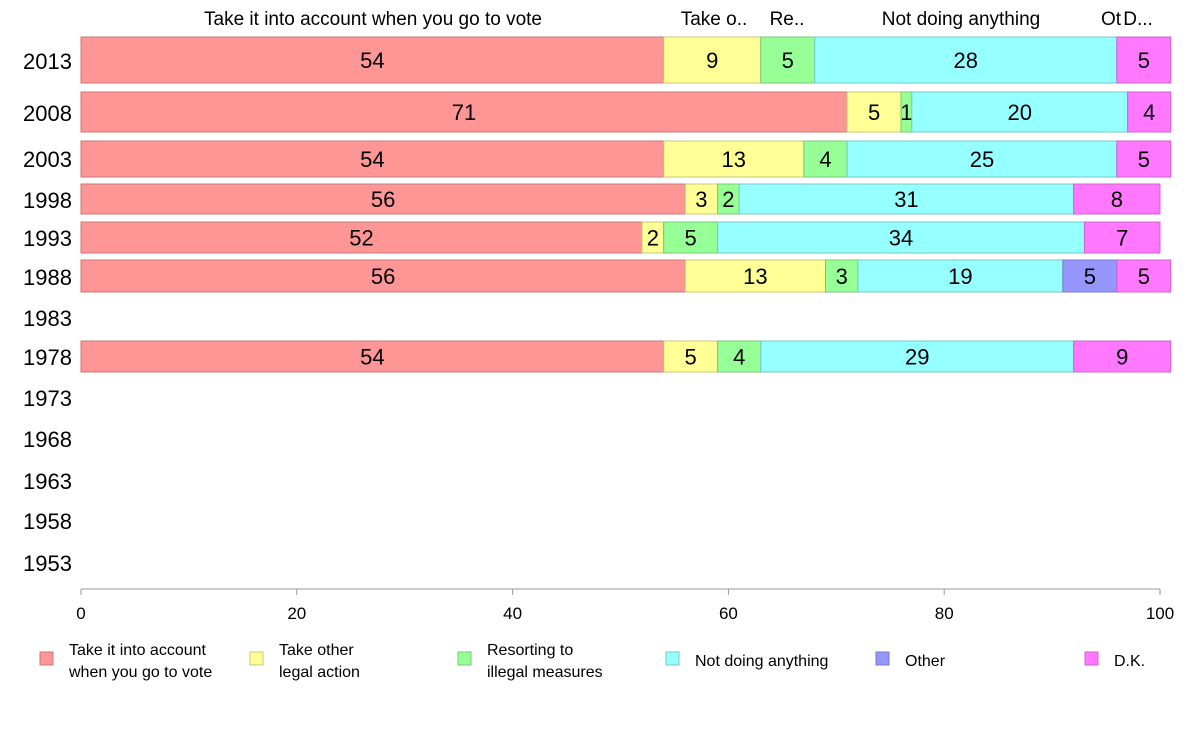 Image resolution: width=1188 pixels, height=736 pixels. Describe the element at coordinates (47, 159) in the screenshot. I see `year-label-2003: 2003` at that location.